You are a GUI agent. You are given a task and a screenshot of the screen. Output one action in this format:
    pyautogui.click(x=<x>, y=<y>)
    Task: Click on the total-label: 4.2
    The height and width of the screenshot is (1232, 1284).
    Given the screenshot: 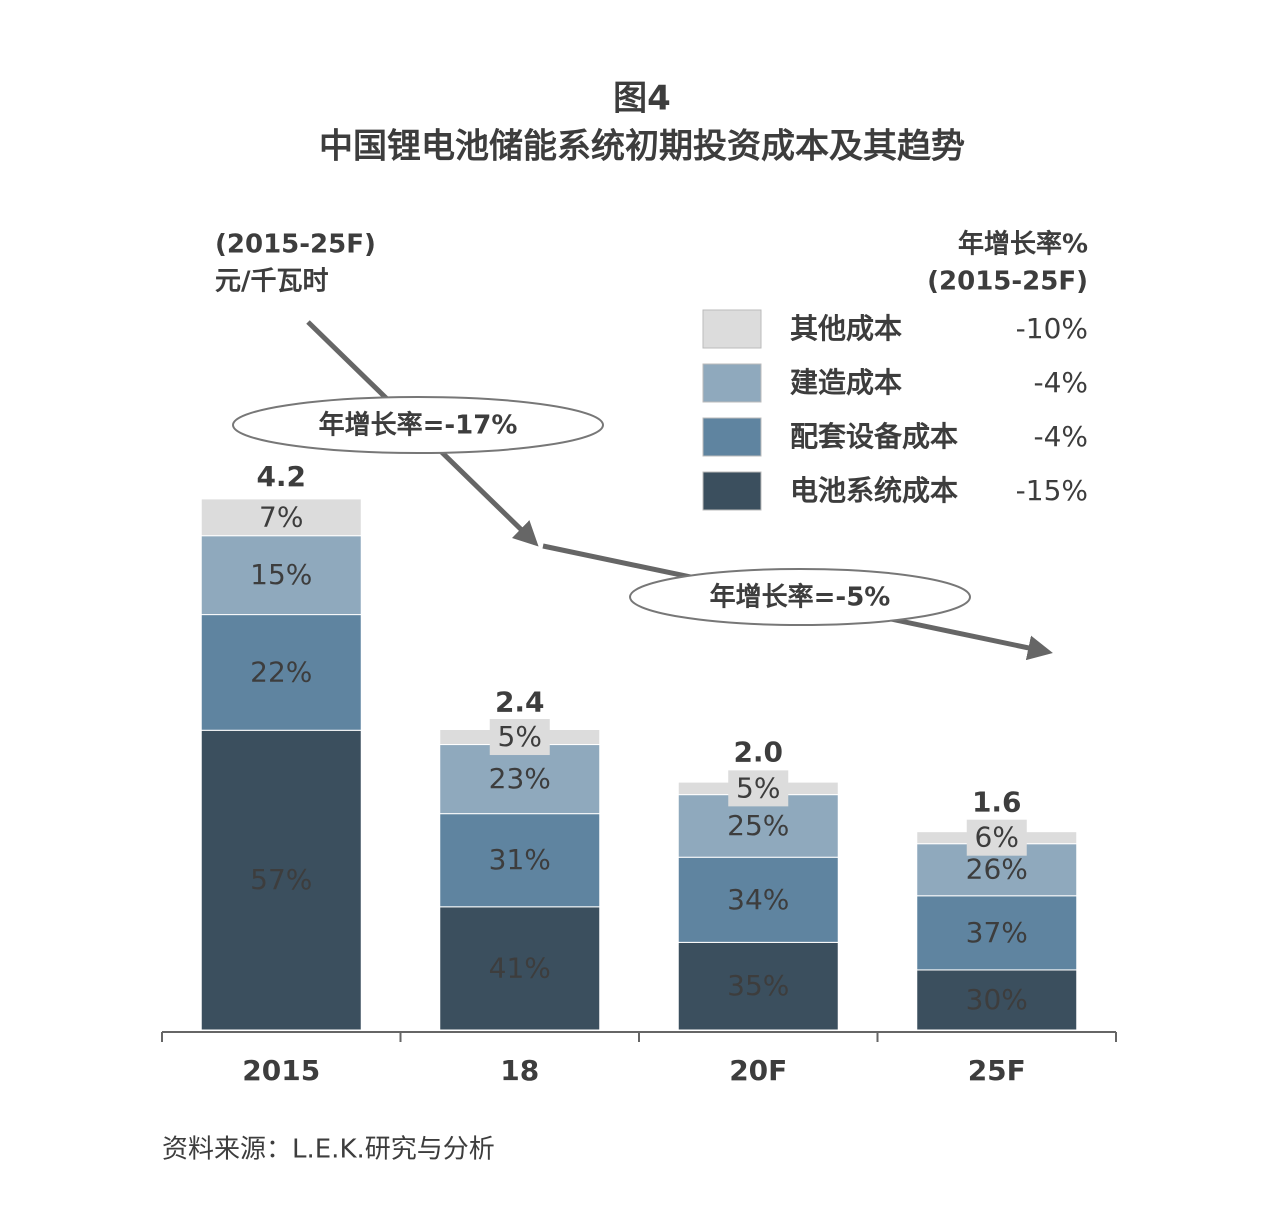 What is the action you would take?
    pyautogui.click(x=281, y=476)
    